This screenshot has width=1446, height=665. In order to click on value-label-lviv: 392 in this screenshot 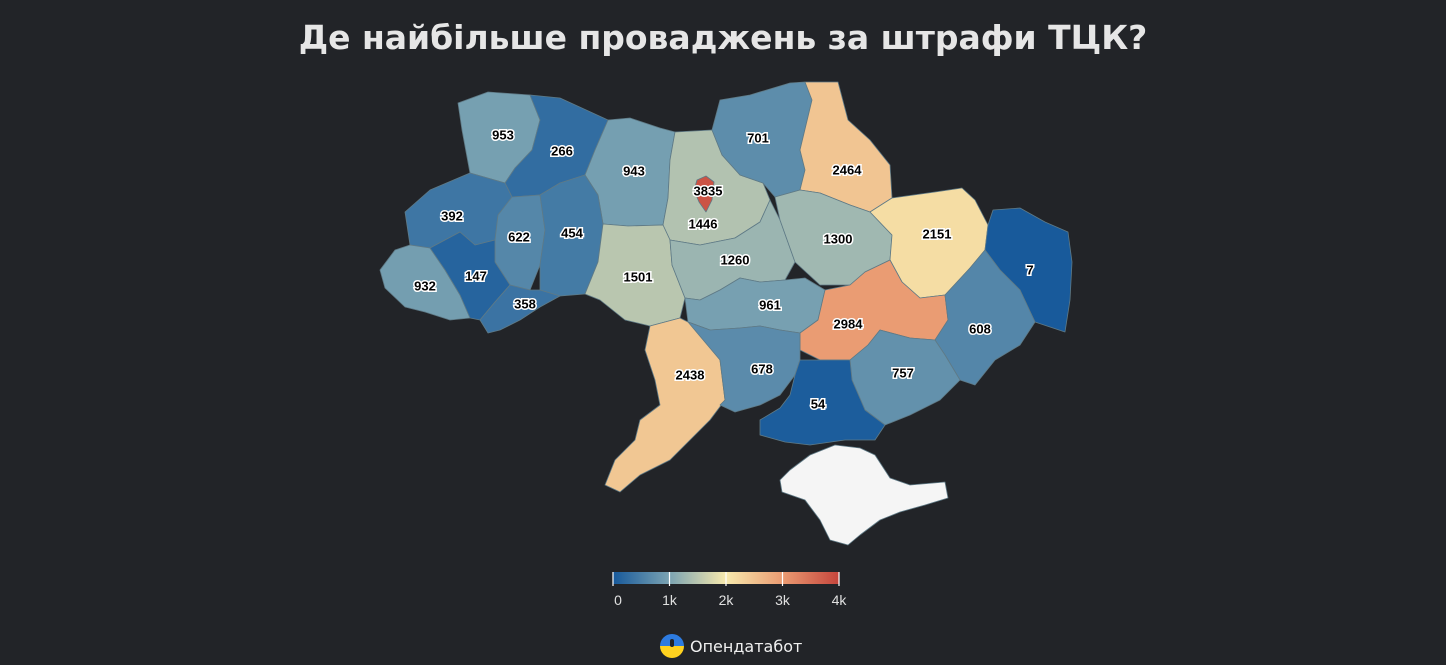, I will do `click(452, 215)`.